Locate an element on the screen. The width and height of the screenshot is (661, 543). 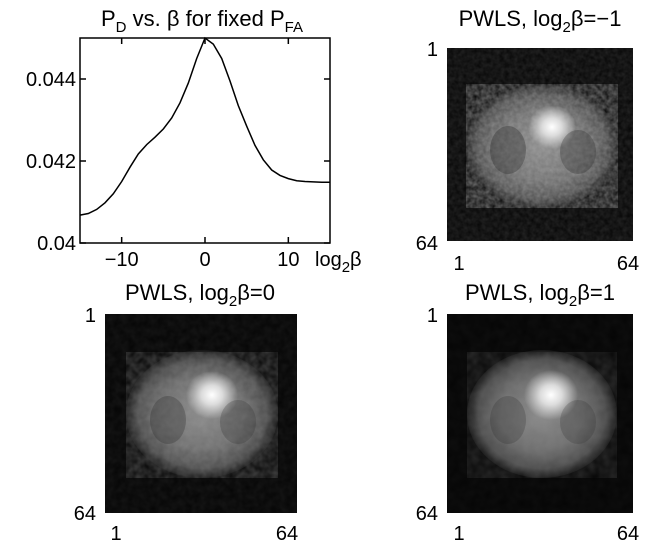
x-tick-label: 0 is located at coordinates (204, 260).